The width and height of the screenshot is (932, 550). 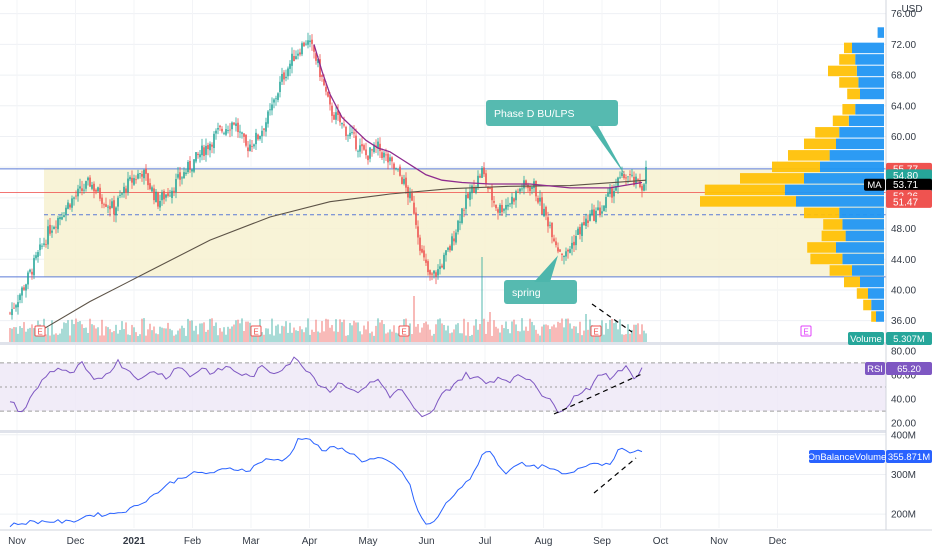 What do you see at coordinates (544, 541) in the screenshot?
I see `time-axis-label: Aug` at bounding box center [544, 541].